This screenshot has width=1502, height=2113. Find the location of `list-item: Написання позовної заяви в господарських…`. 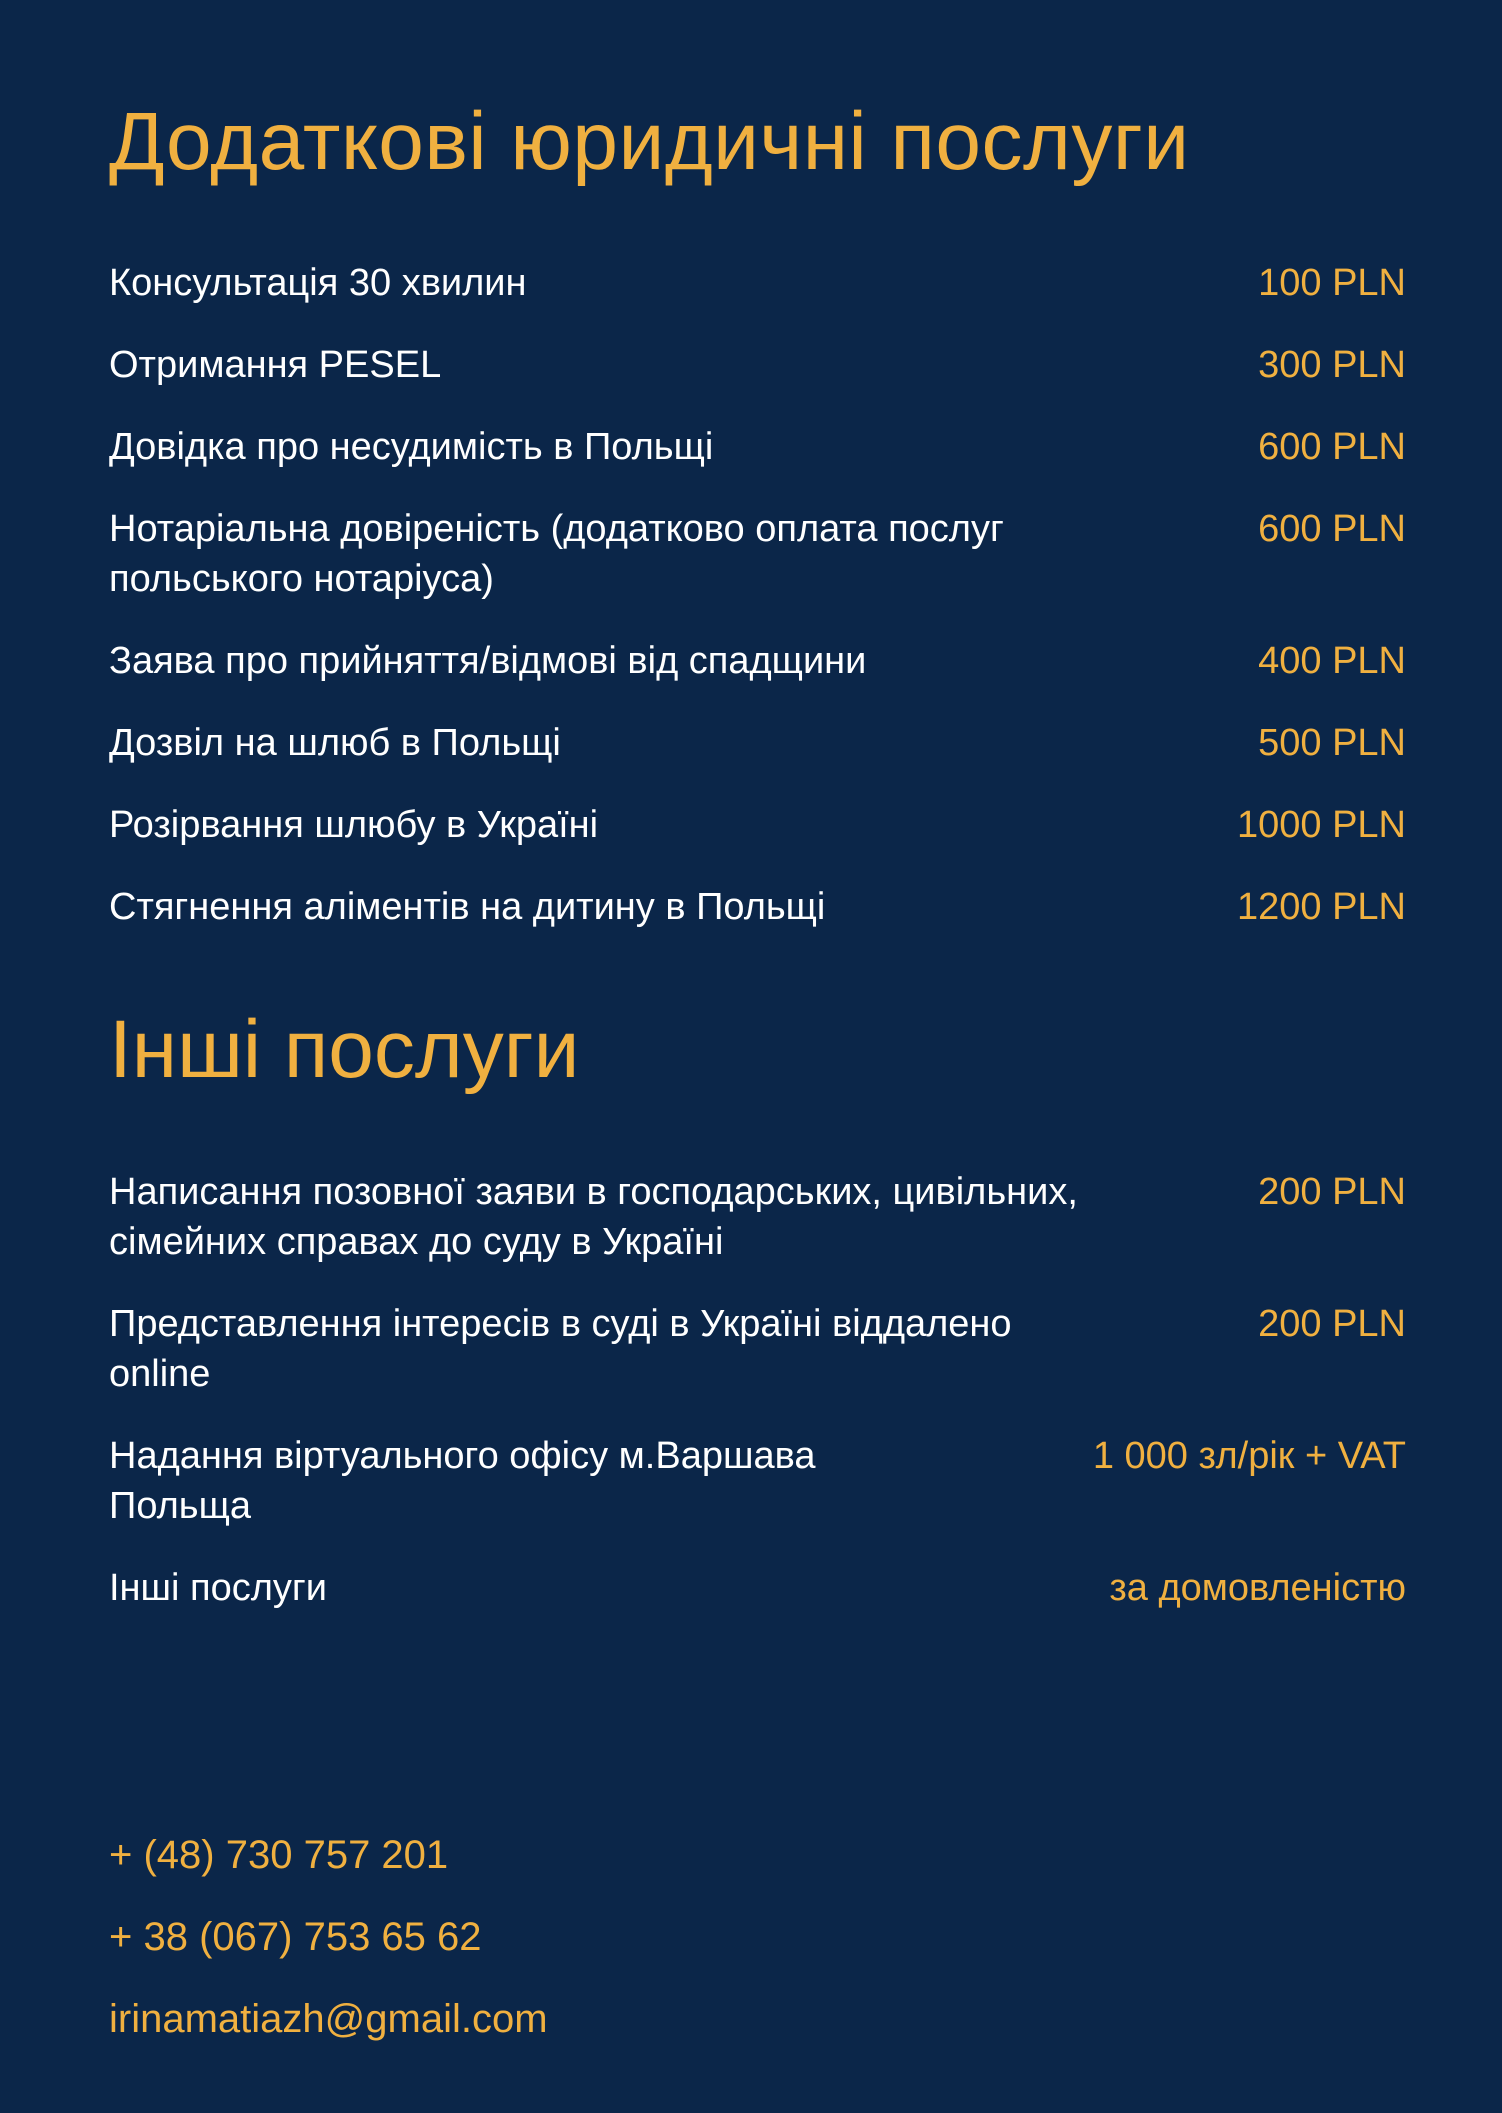

list-item: Написання позовної заяви в господарських… is located at coordinates (757, 1217).